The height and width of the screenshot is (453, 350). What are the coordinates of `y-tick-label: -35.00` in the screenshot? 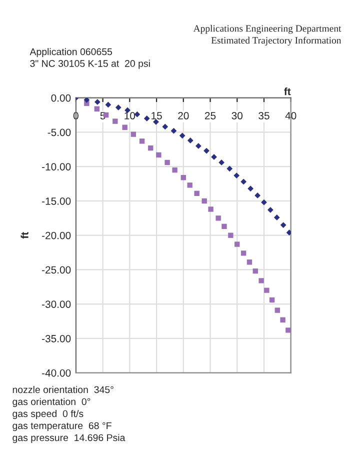 It's located at (56, 338).